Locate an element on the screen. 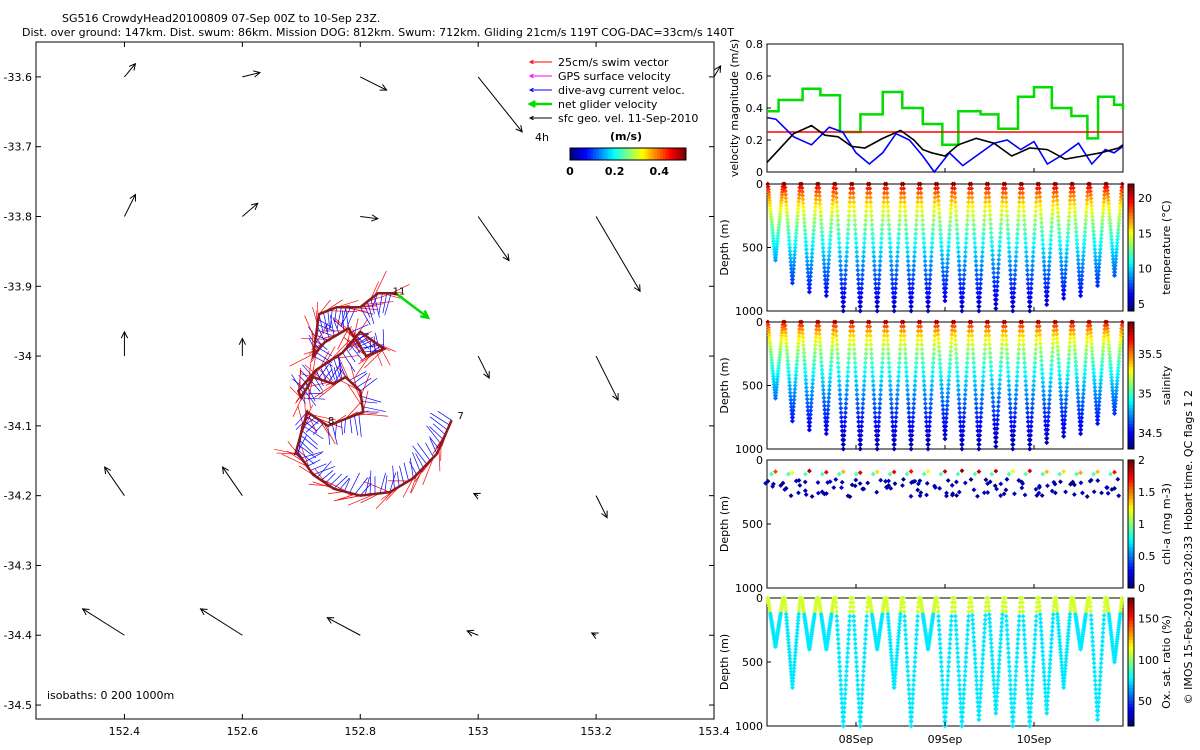 Image resolution: width=1200 pixels, height=750 pixels. time-tick-label: 10Sep is located at coordinates (1034, 739).